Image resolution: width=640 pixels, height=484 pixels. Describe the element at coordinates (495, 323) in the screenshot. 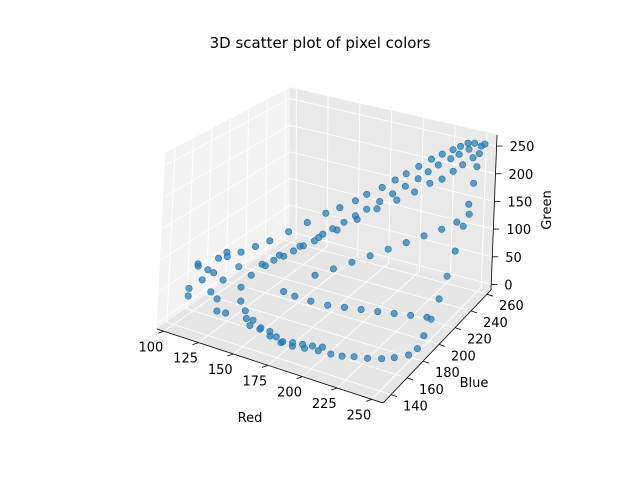

I see `y-tick-label: 240` at that location.